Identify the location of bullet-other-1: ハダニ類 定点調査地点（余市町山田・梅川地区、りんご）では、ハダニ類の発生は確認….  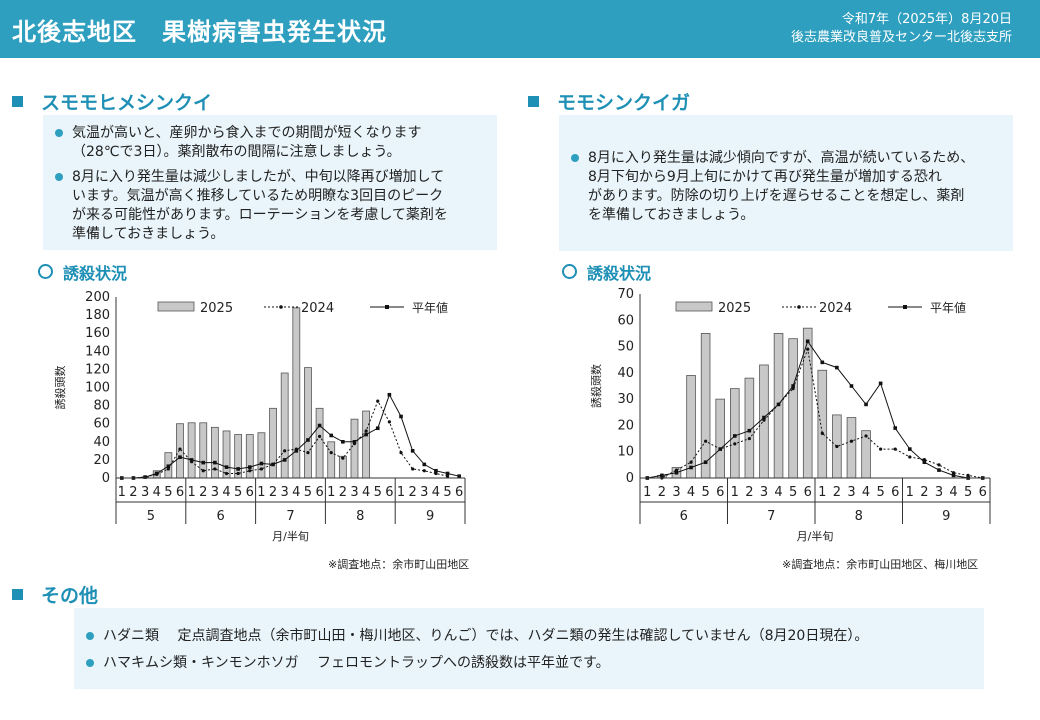
(529, 636).